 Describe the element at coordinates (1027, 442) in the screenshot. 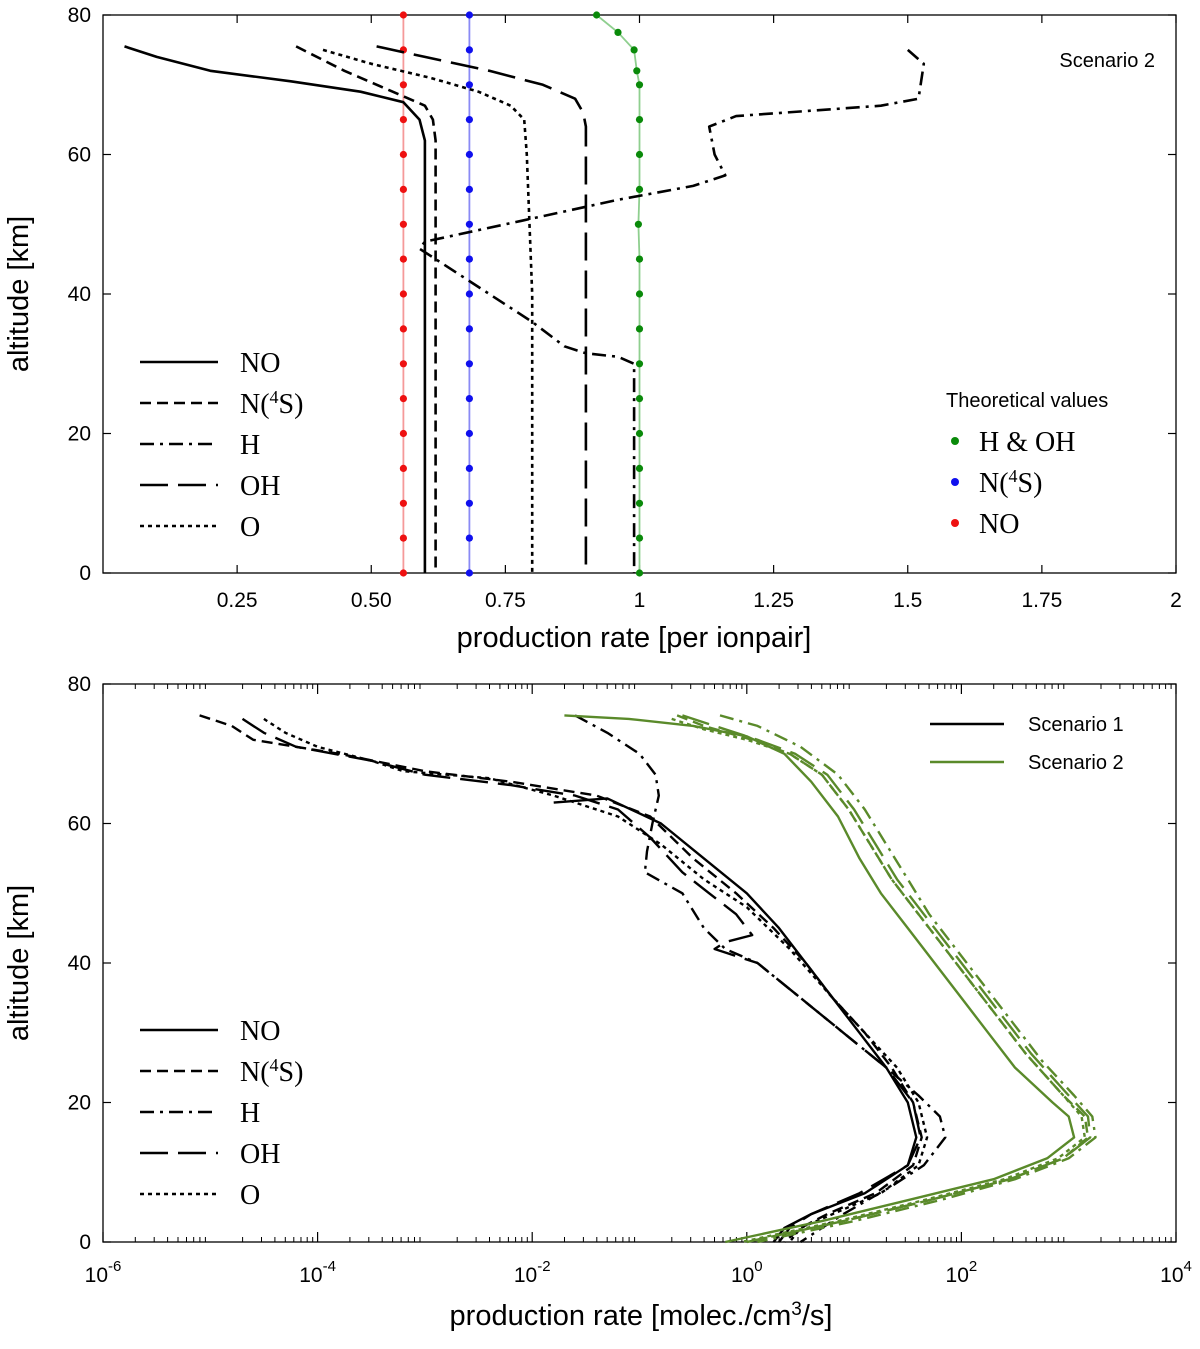

I see `legend-label-h-oh: H & OH` at that location.